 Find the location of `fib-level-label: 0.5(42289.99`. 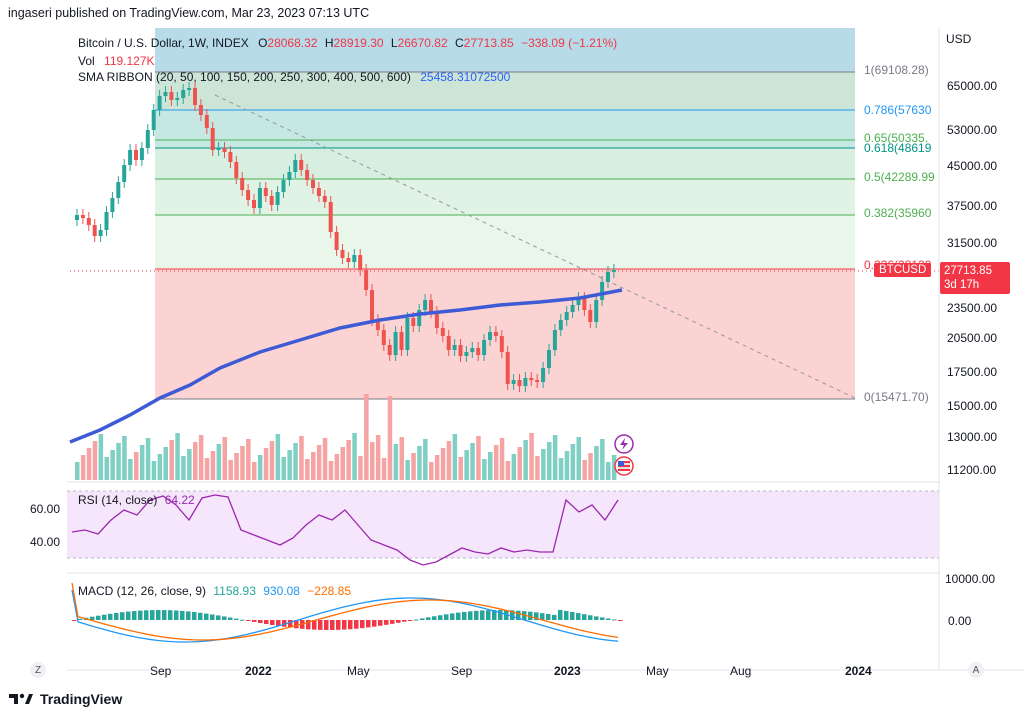

fib-level-label: 0.5(42289.99 is located at coordinates (899, 177).